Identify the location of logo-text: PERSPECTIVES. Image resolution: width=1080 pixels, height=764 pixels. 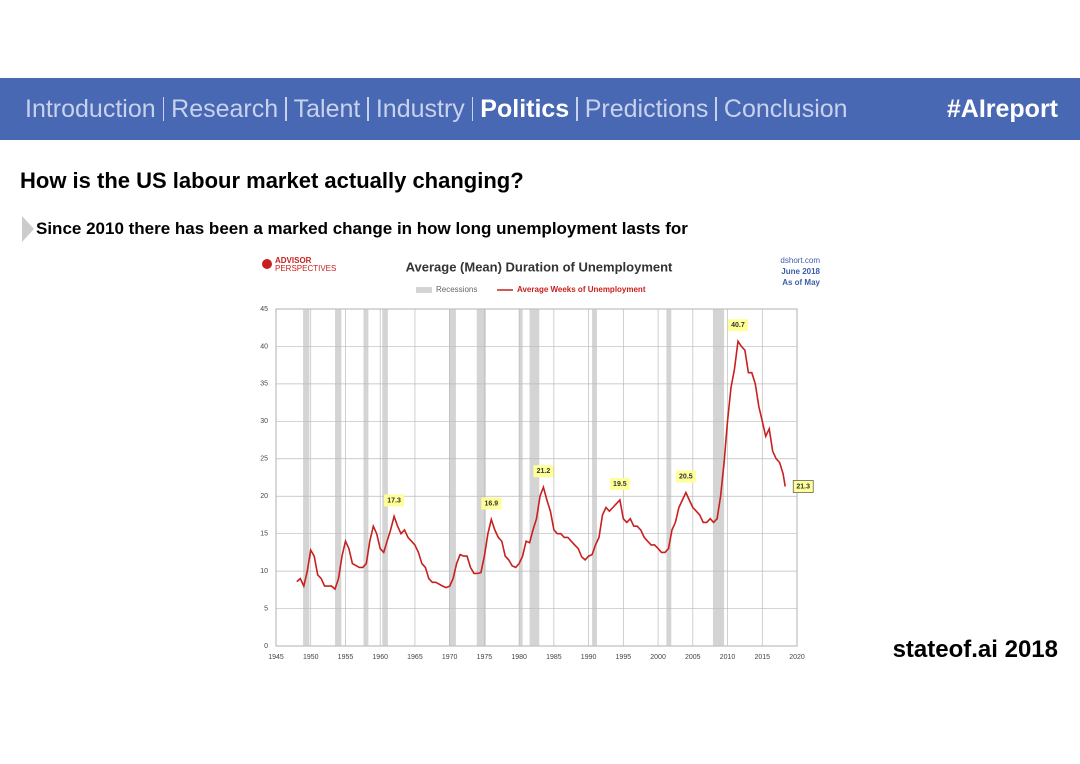
(305, 268).